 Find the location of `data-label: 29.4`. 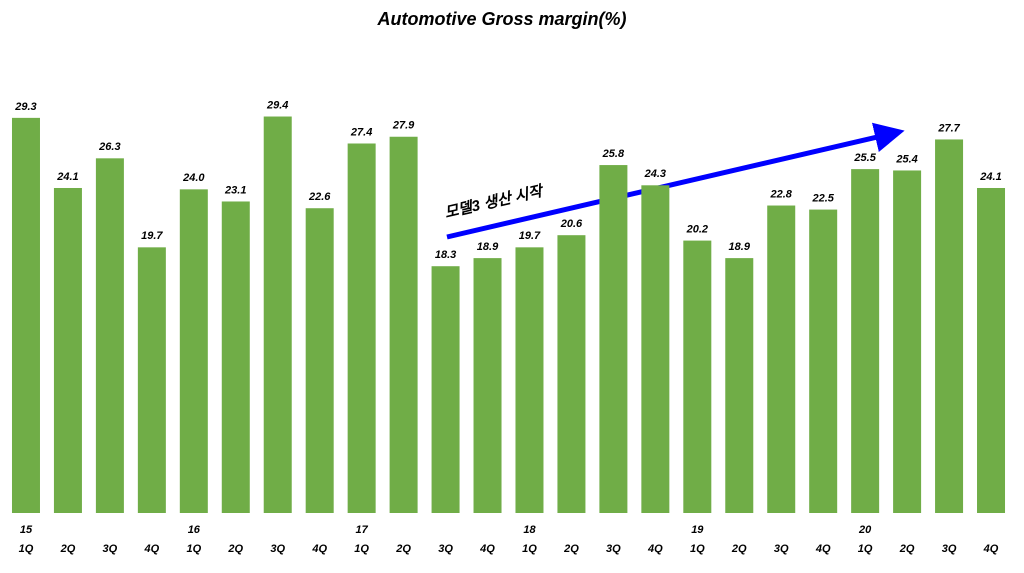

data-label: 29.4 is located at coordinates (277, 105).